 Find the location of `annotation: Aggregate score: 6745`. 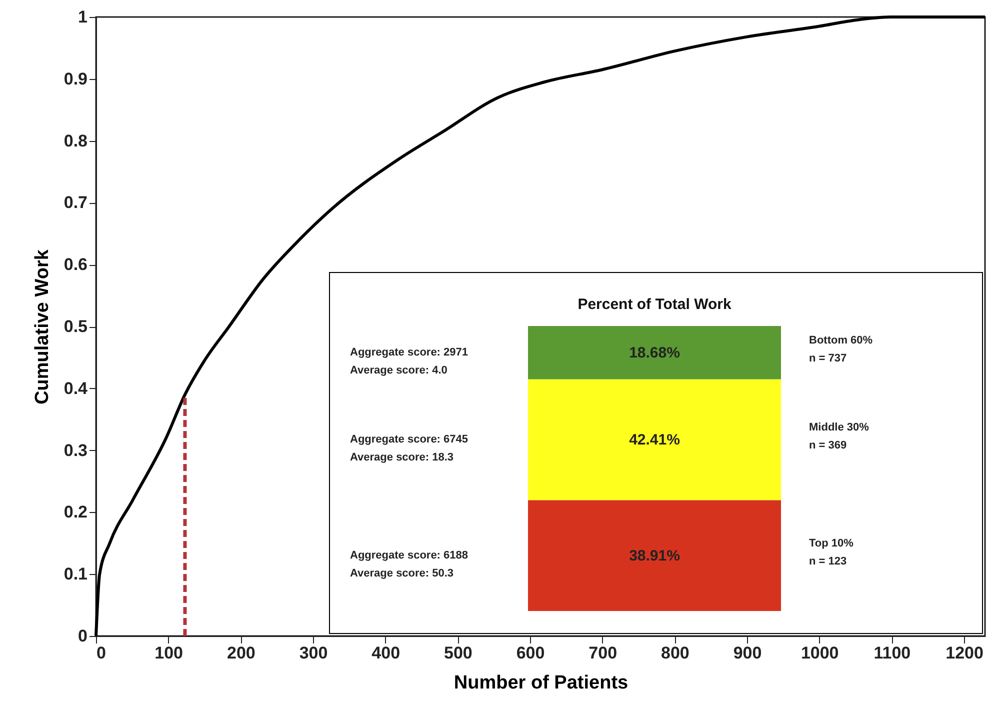

annotation: Aggregate score: 6745 is located at coordinates (409, 440).